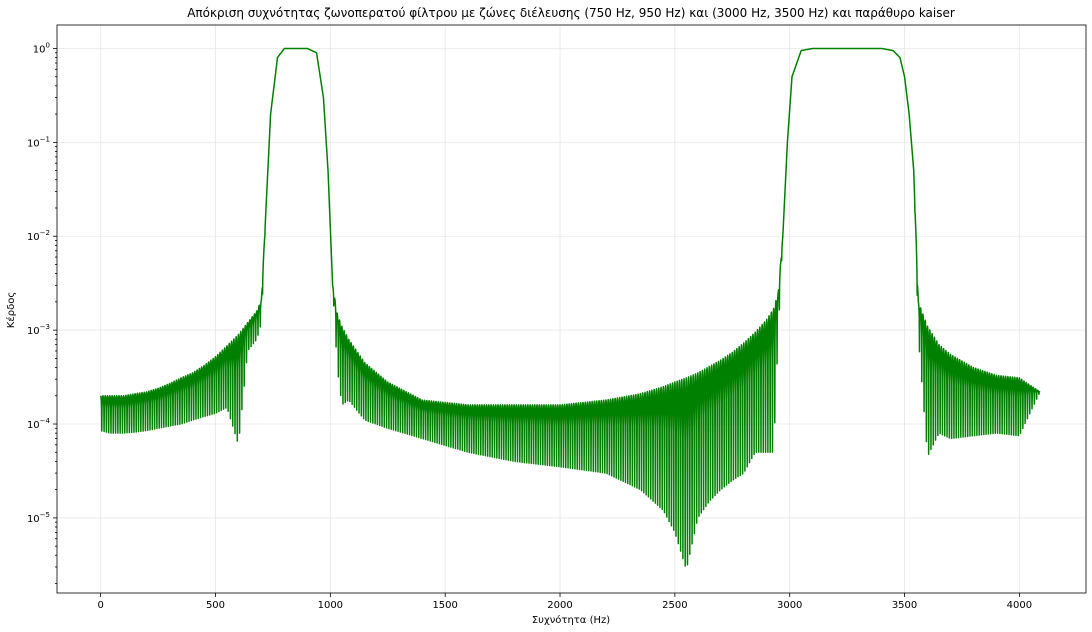 This screenshot has width=1092, height=632. I want to click on y-tick-label: 10⁻⁵, so click(38, 518).